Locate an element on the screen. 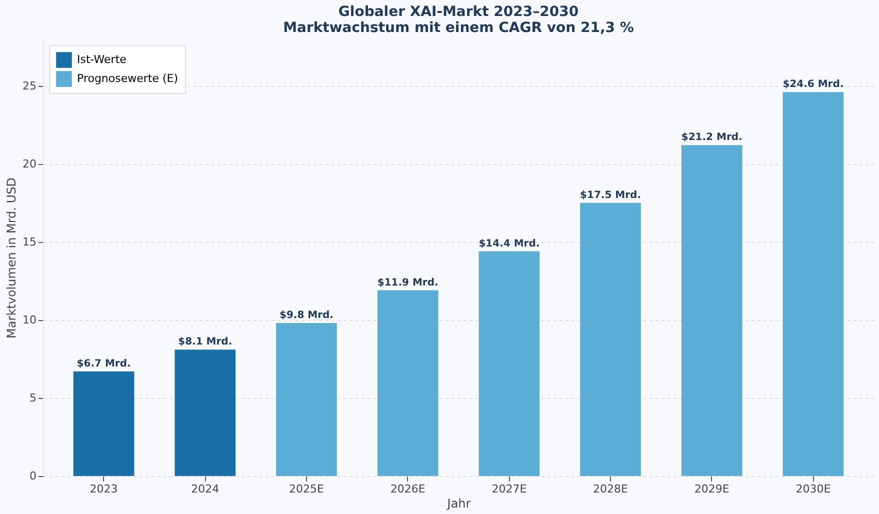 The height and width of the screenshot is (514, 879). x-axis-title: Jahr is located at coordinates (458, 503).